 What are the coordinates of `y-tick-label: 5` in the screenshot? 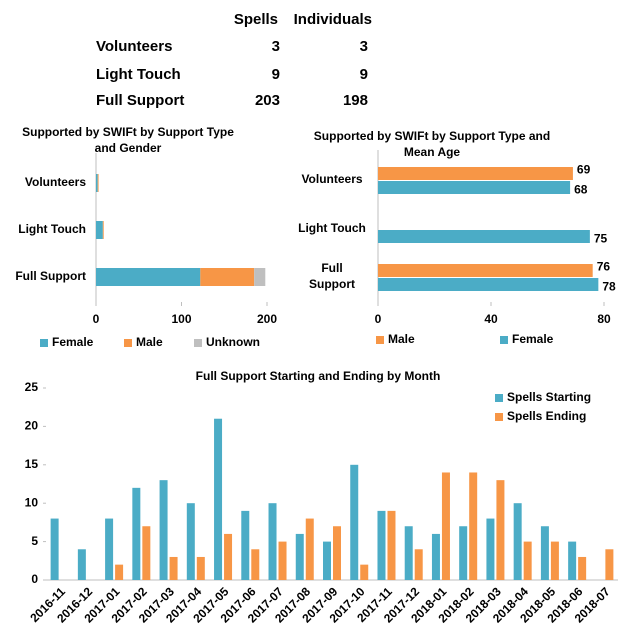 It's located at (34, 541).